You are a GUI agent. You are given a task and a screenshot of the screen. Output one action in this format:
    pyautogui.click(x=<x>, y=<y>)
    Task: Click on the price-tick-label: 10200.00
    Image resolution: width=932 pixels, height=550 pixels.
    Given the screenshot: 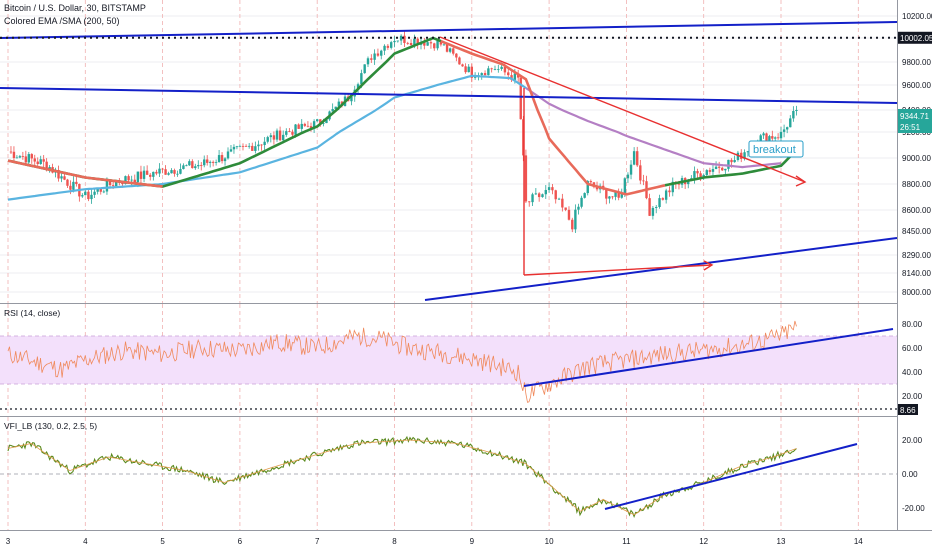 What is the action you would take?
    pyautogui.click(x=917, y=16)
    